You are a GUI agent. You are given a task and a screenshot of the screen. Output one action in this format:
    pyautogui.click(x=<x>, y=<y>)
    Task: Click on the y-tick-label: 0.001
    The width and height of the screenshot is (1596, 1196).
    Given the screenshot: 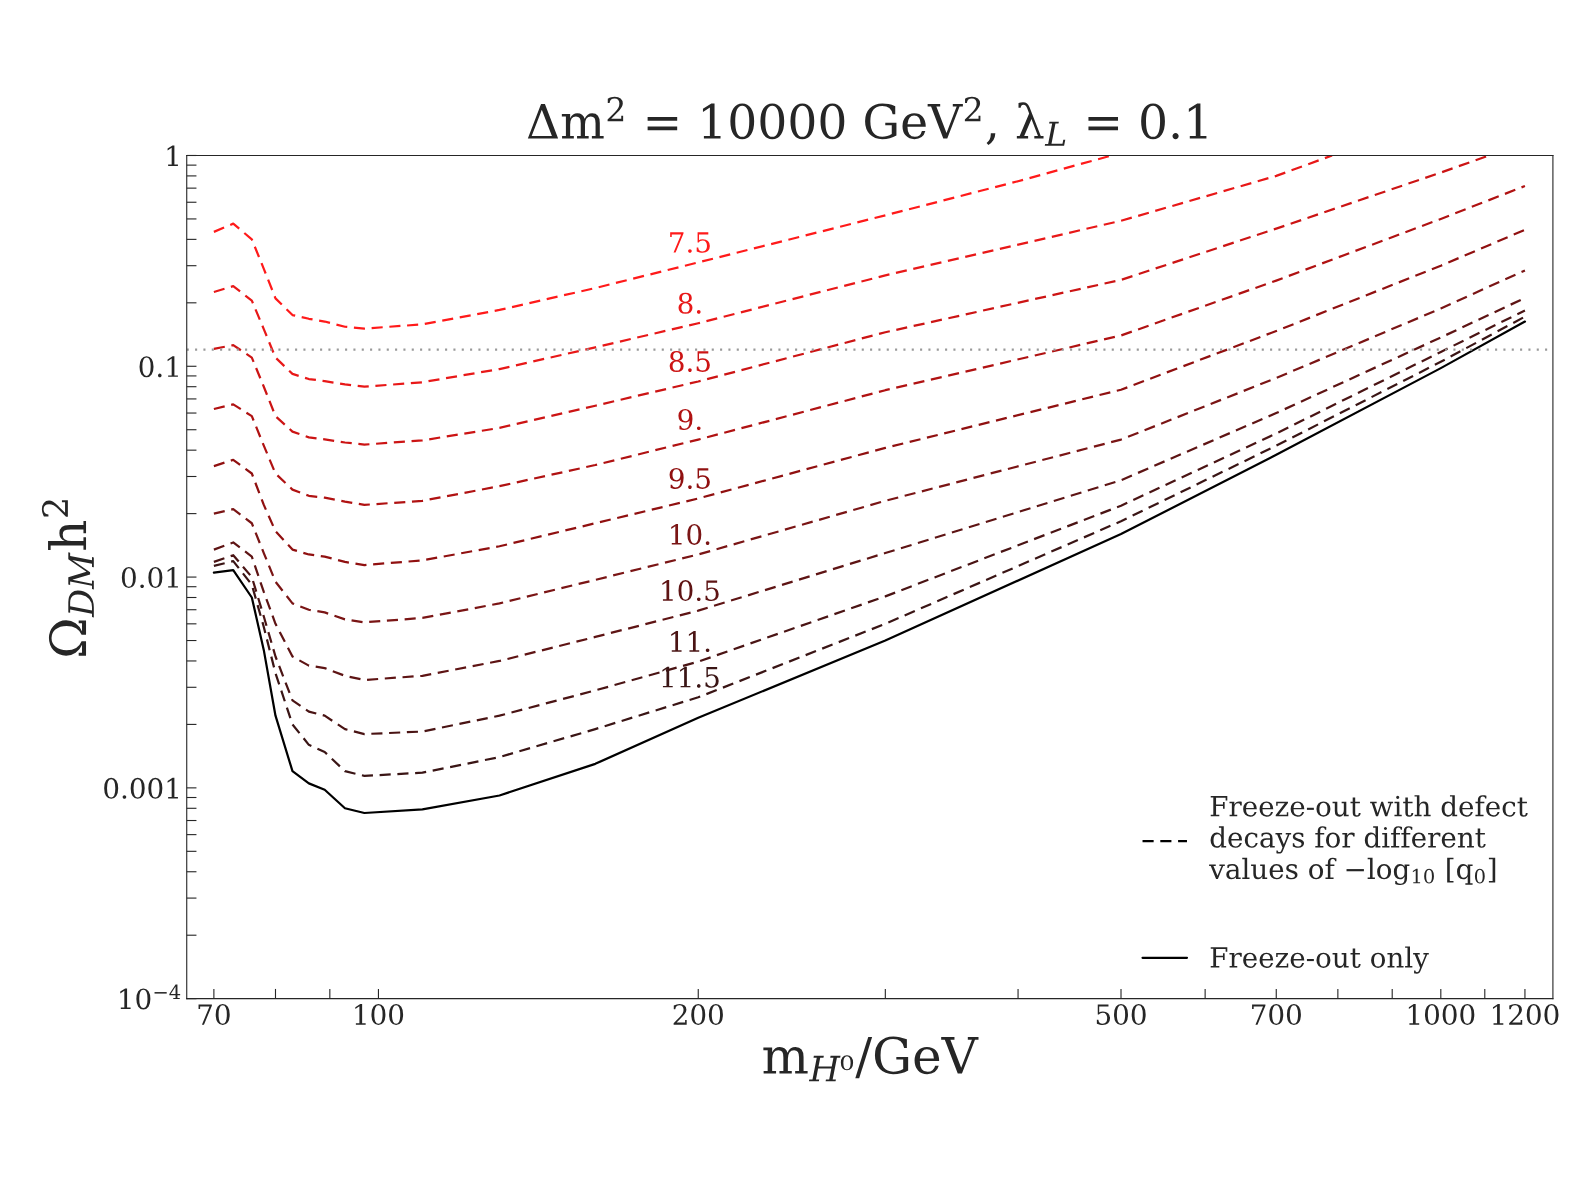 What is the action you would take?
    pyautogui.click(x=141, y=788)
    